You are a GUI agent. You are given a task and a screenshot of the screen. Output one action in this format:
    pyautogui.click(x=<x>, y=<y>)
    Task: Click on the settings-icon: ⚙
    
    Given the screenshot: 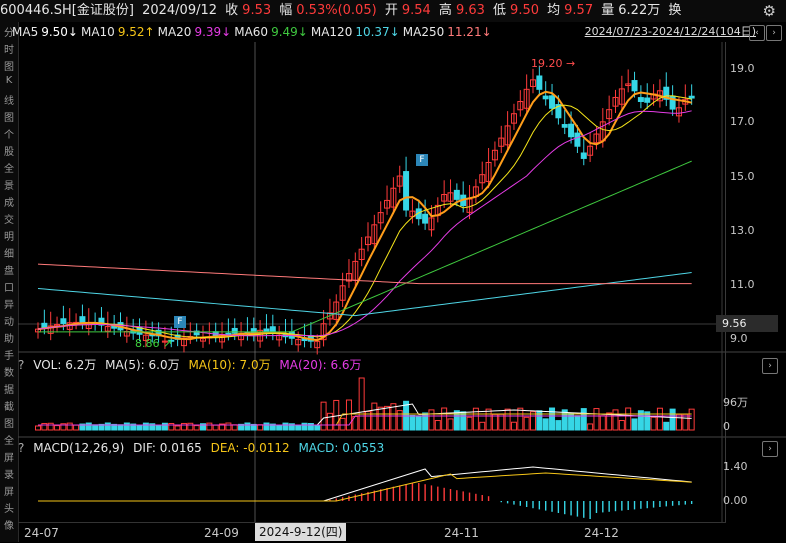 What is the action you would take?
    pyautogui.click(x=769, y=11)
    